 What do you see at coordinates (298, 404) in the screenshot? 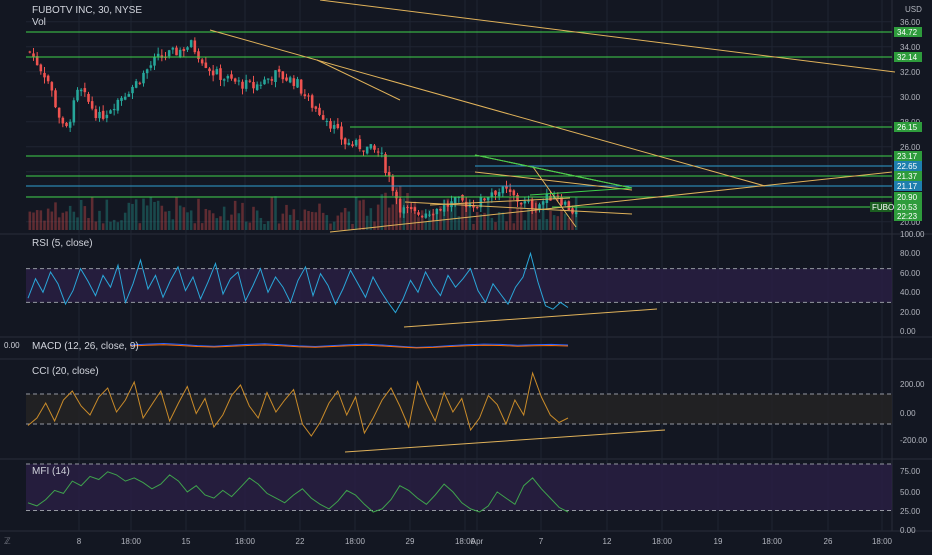
I see `cci-line` at bounding box center [298, 404].